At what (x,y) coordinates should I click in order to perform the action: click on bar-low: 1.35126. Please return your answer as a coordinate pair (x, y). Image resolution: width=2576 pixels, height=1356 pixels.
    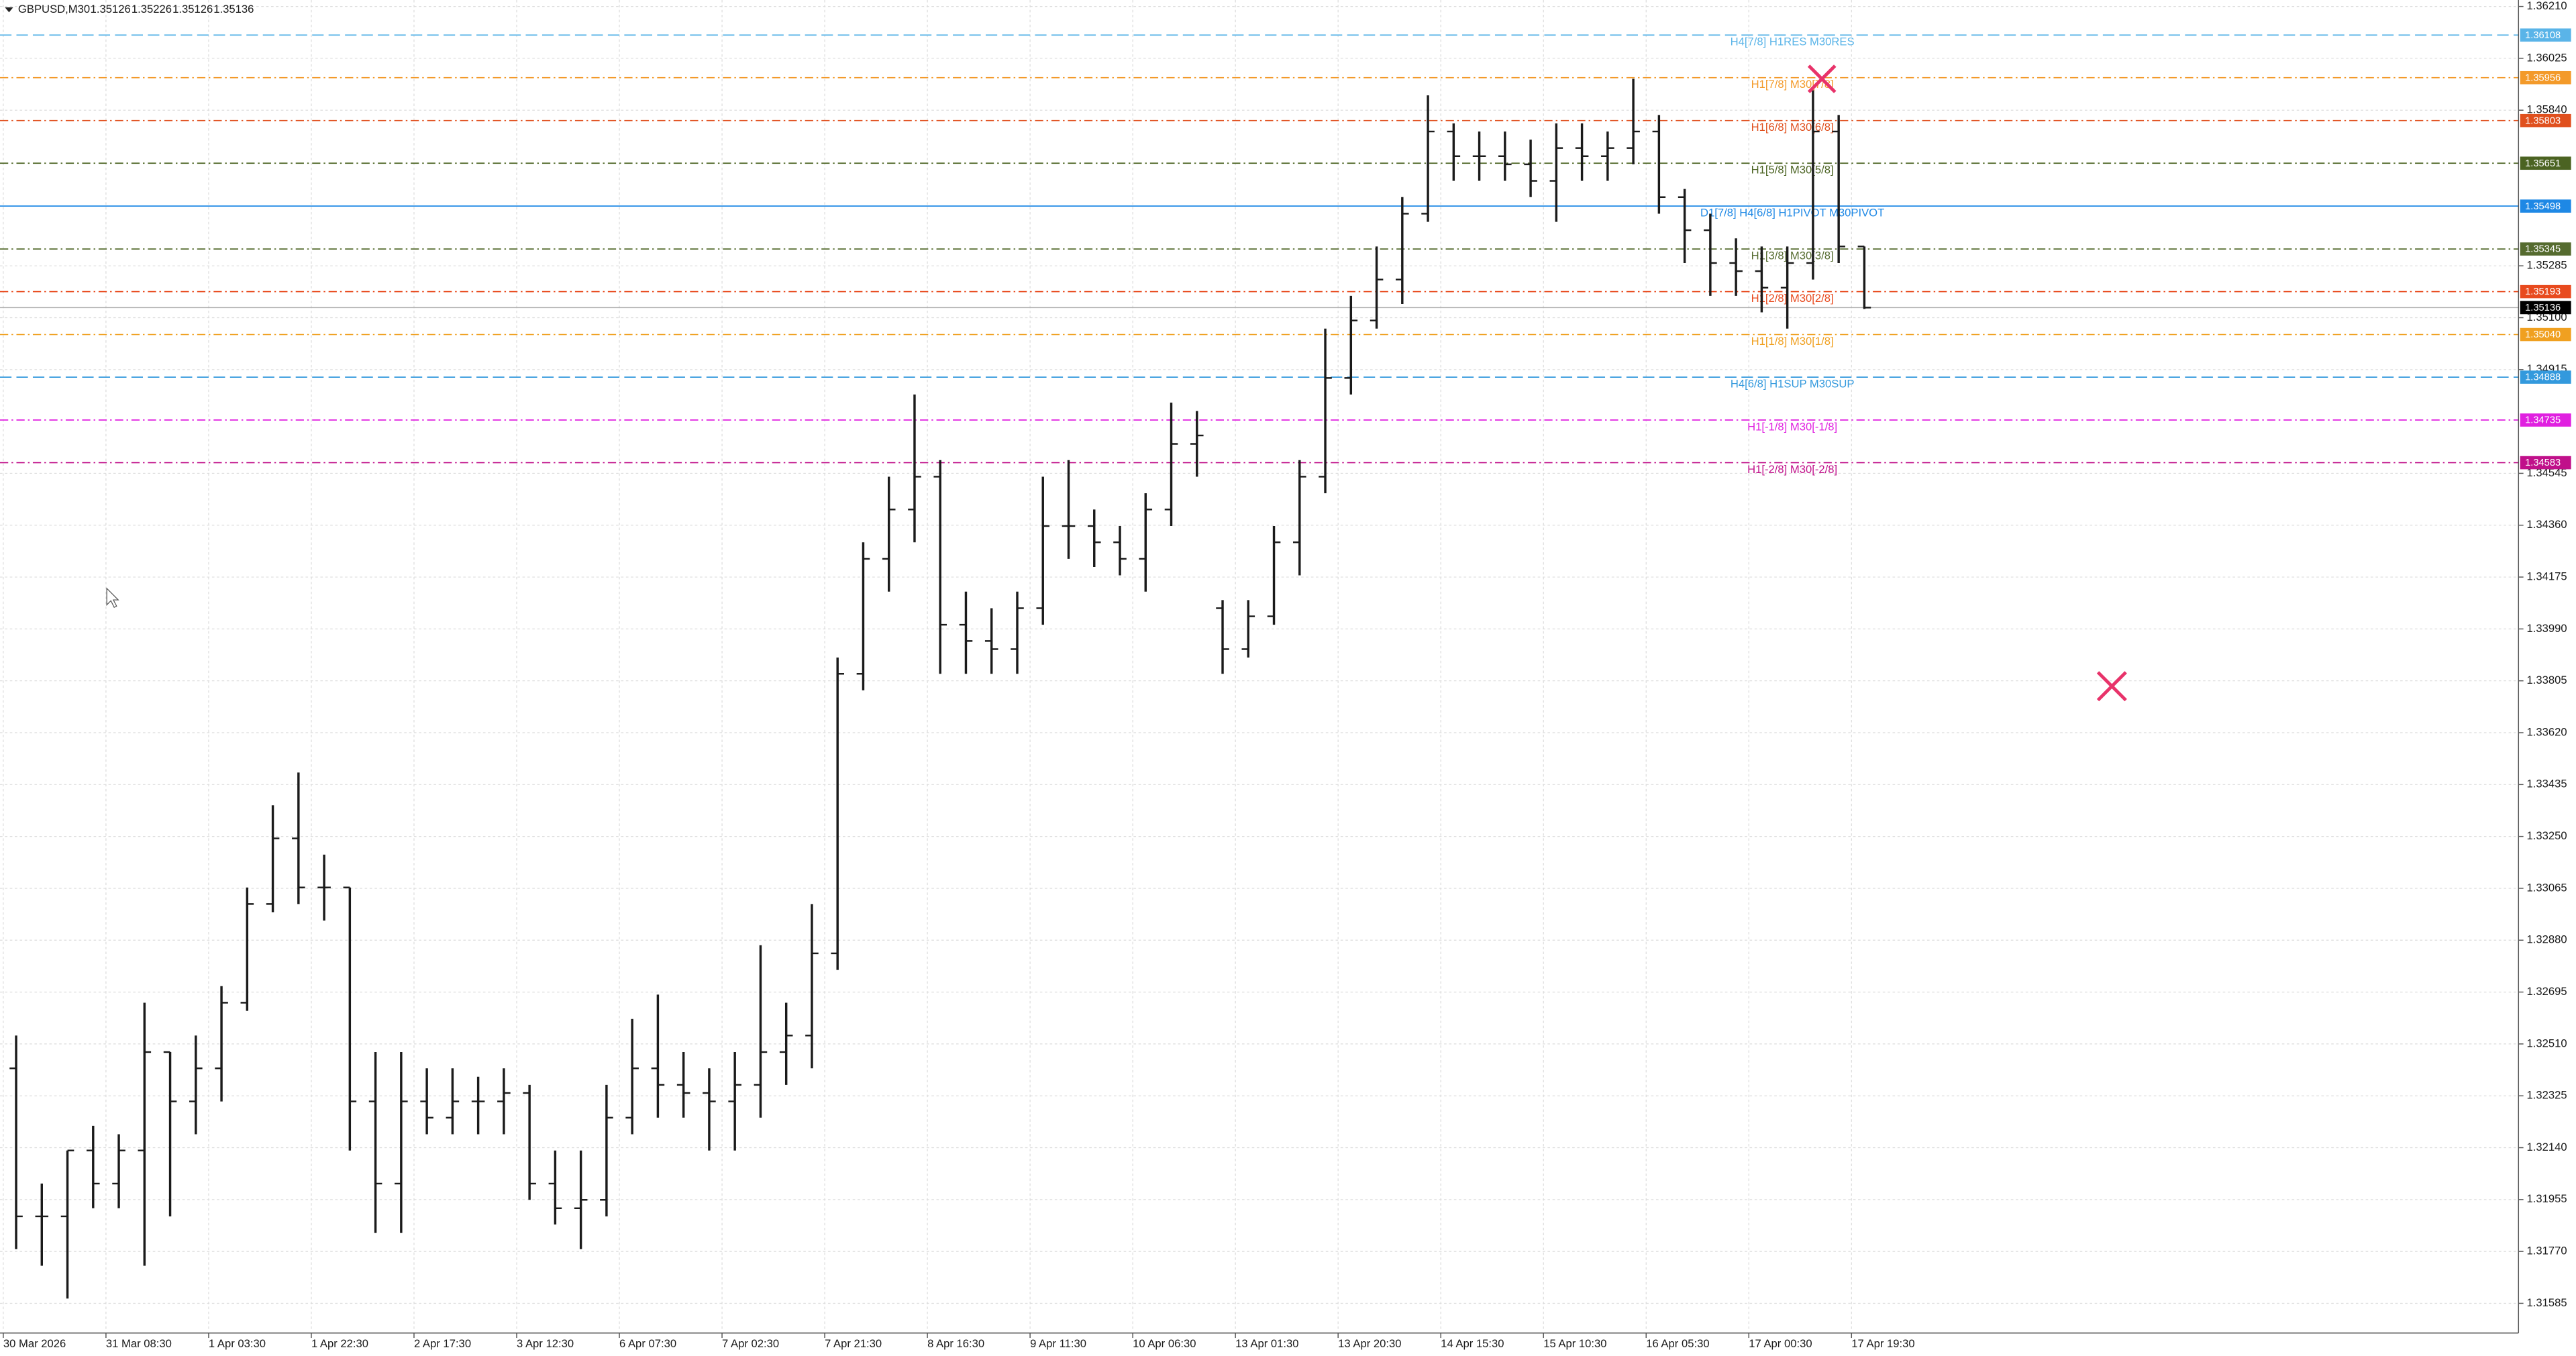
    Looking at the image, I should click on (192, 9).